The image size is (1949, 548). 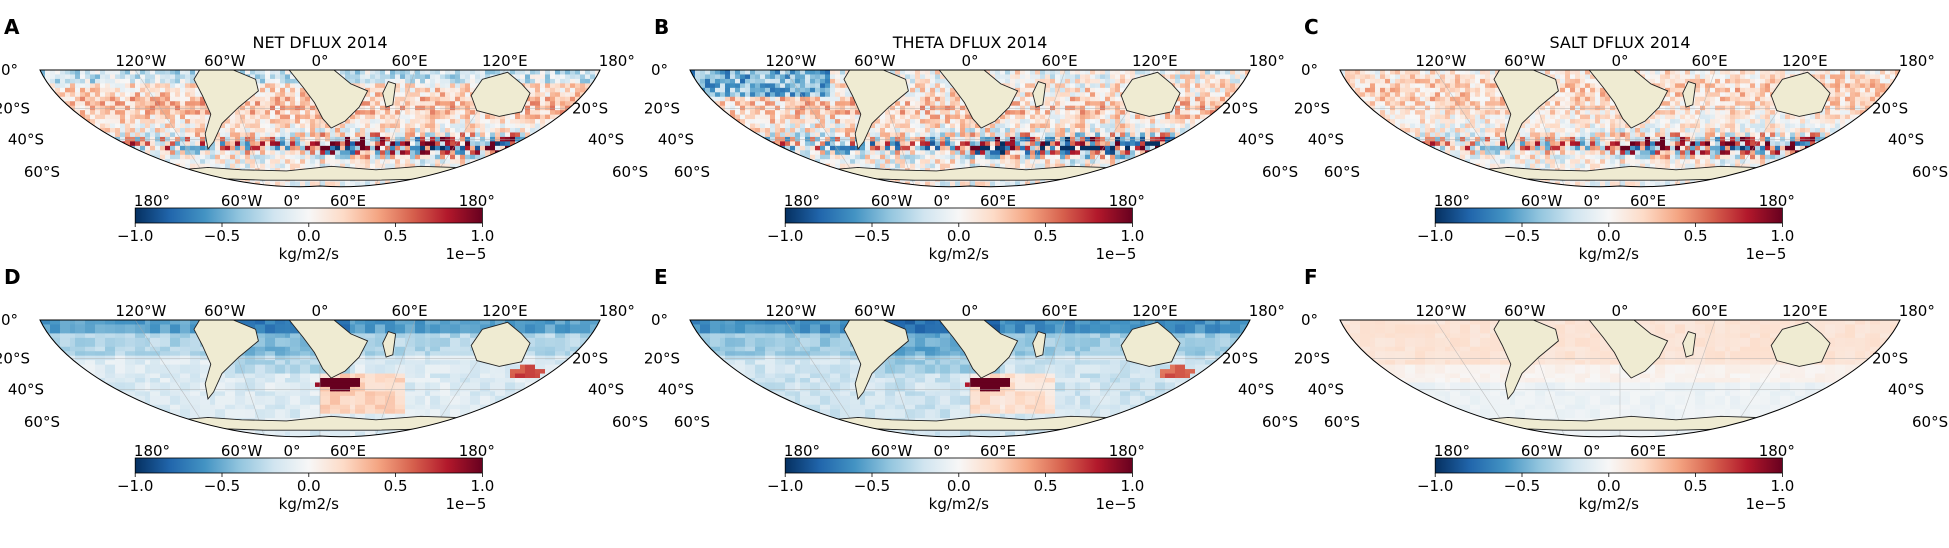 I want to click on colorbar-tick-label: −1.0, so click(x=135, y=236).